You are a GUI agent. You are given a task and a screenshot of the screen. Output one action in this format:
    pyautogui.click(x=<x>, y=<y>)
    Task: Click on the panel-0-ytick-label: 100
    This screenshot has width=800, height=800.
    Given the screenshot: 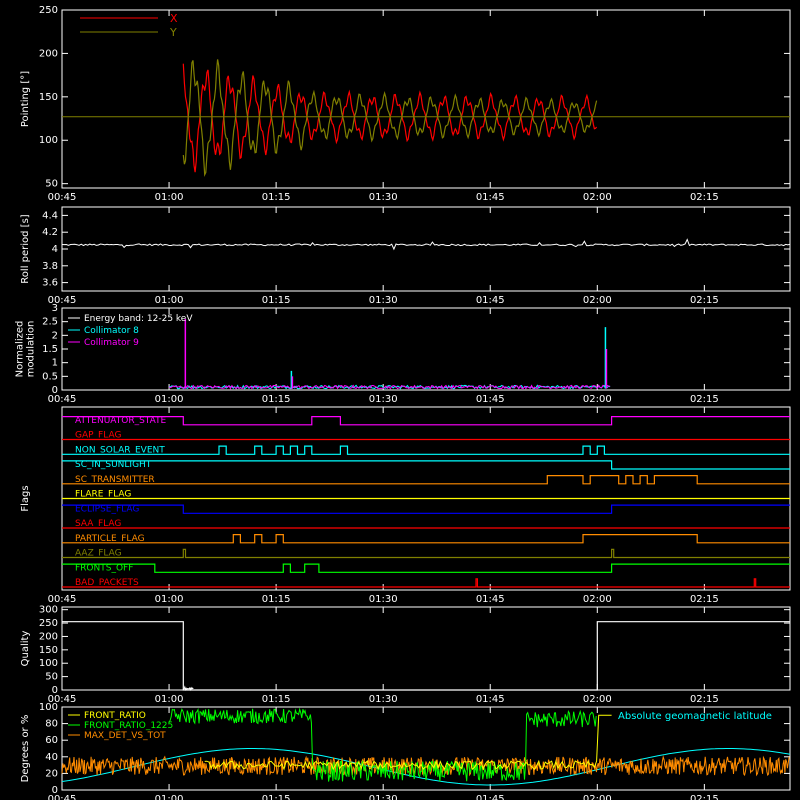 What is the action you would take?
    pyautogui.click(x=48, y=140)
    